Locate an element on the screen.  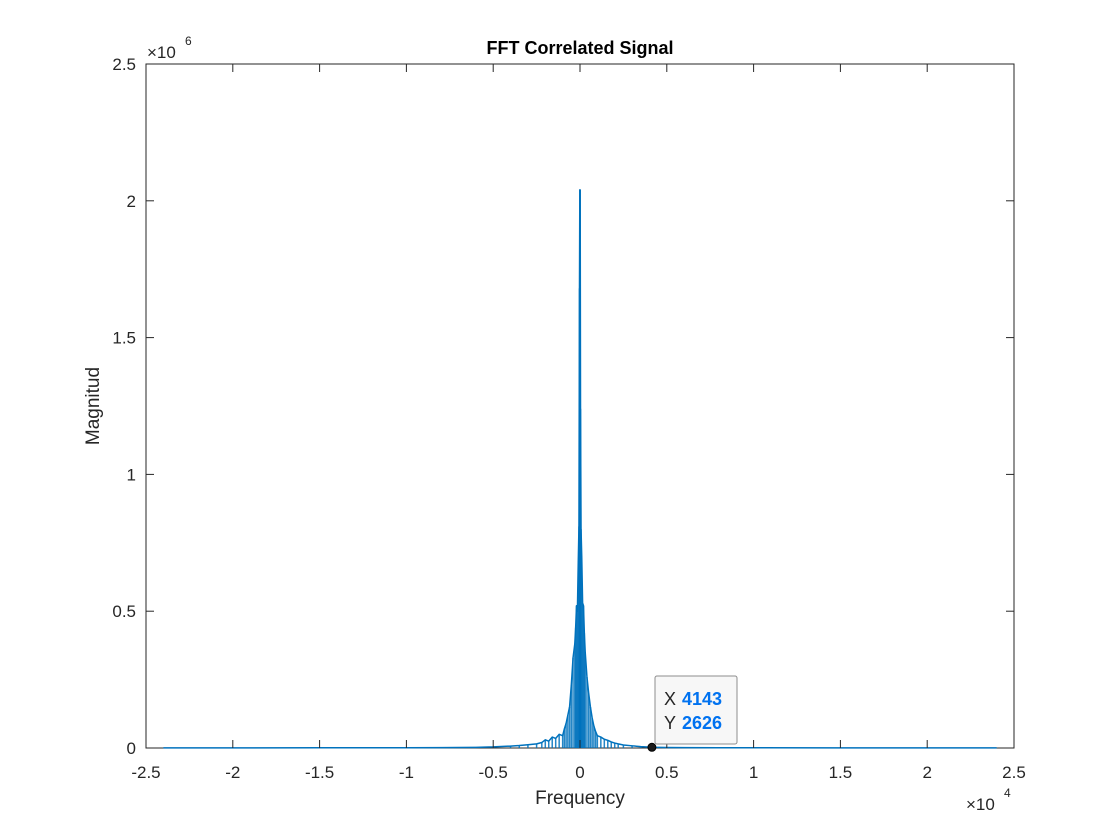
datatip-x-label: X is located at coordinates (670, 699).